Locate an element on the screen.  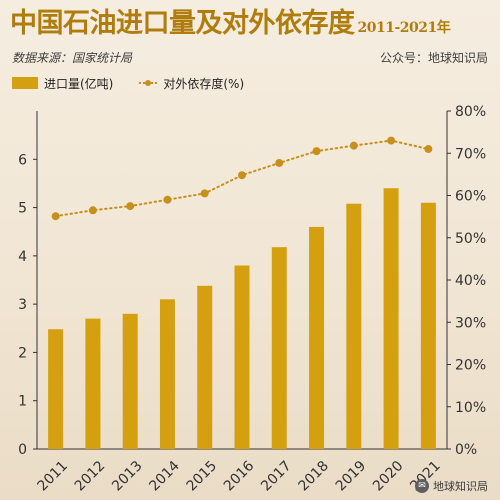
legend-line-left is located at coordinates (142, 83).